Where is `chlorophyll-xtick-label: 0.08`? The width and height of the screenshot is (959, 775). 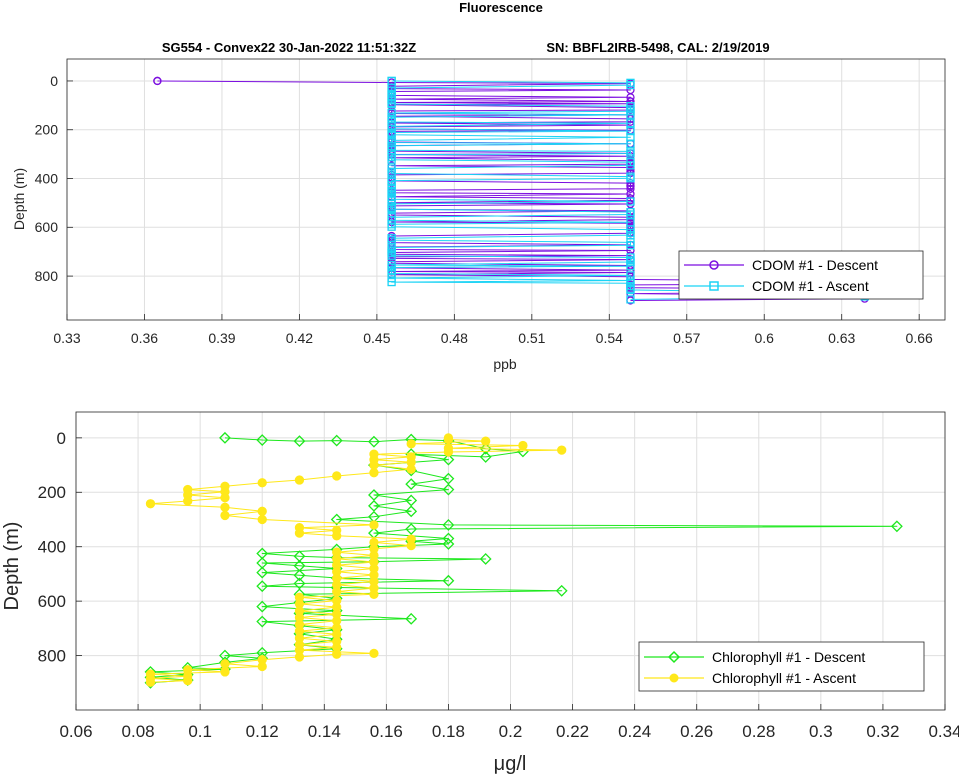
chlorophyll-xtick-label: 0.08 is located at coordinates (138, 731).